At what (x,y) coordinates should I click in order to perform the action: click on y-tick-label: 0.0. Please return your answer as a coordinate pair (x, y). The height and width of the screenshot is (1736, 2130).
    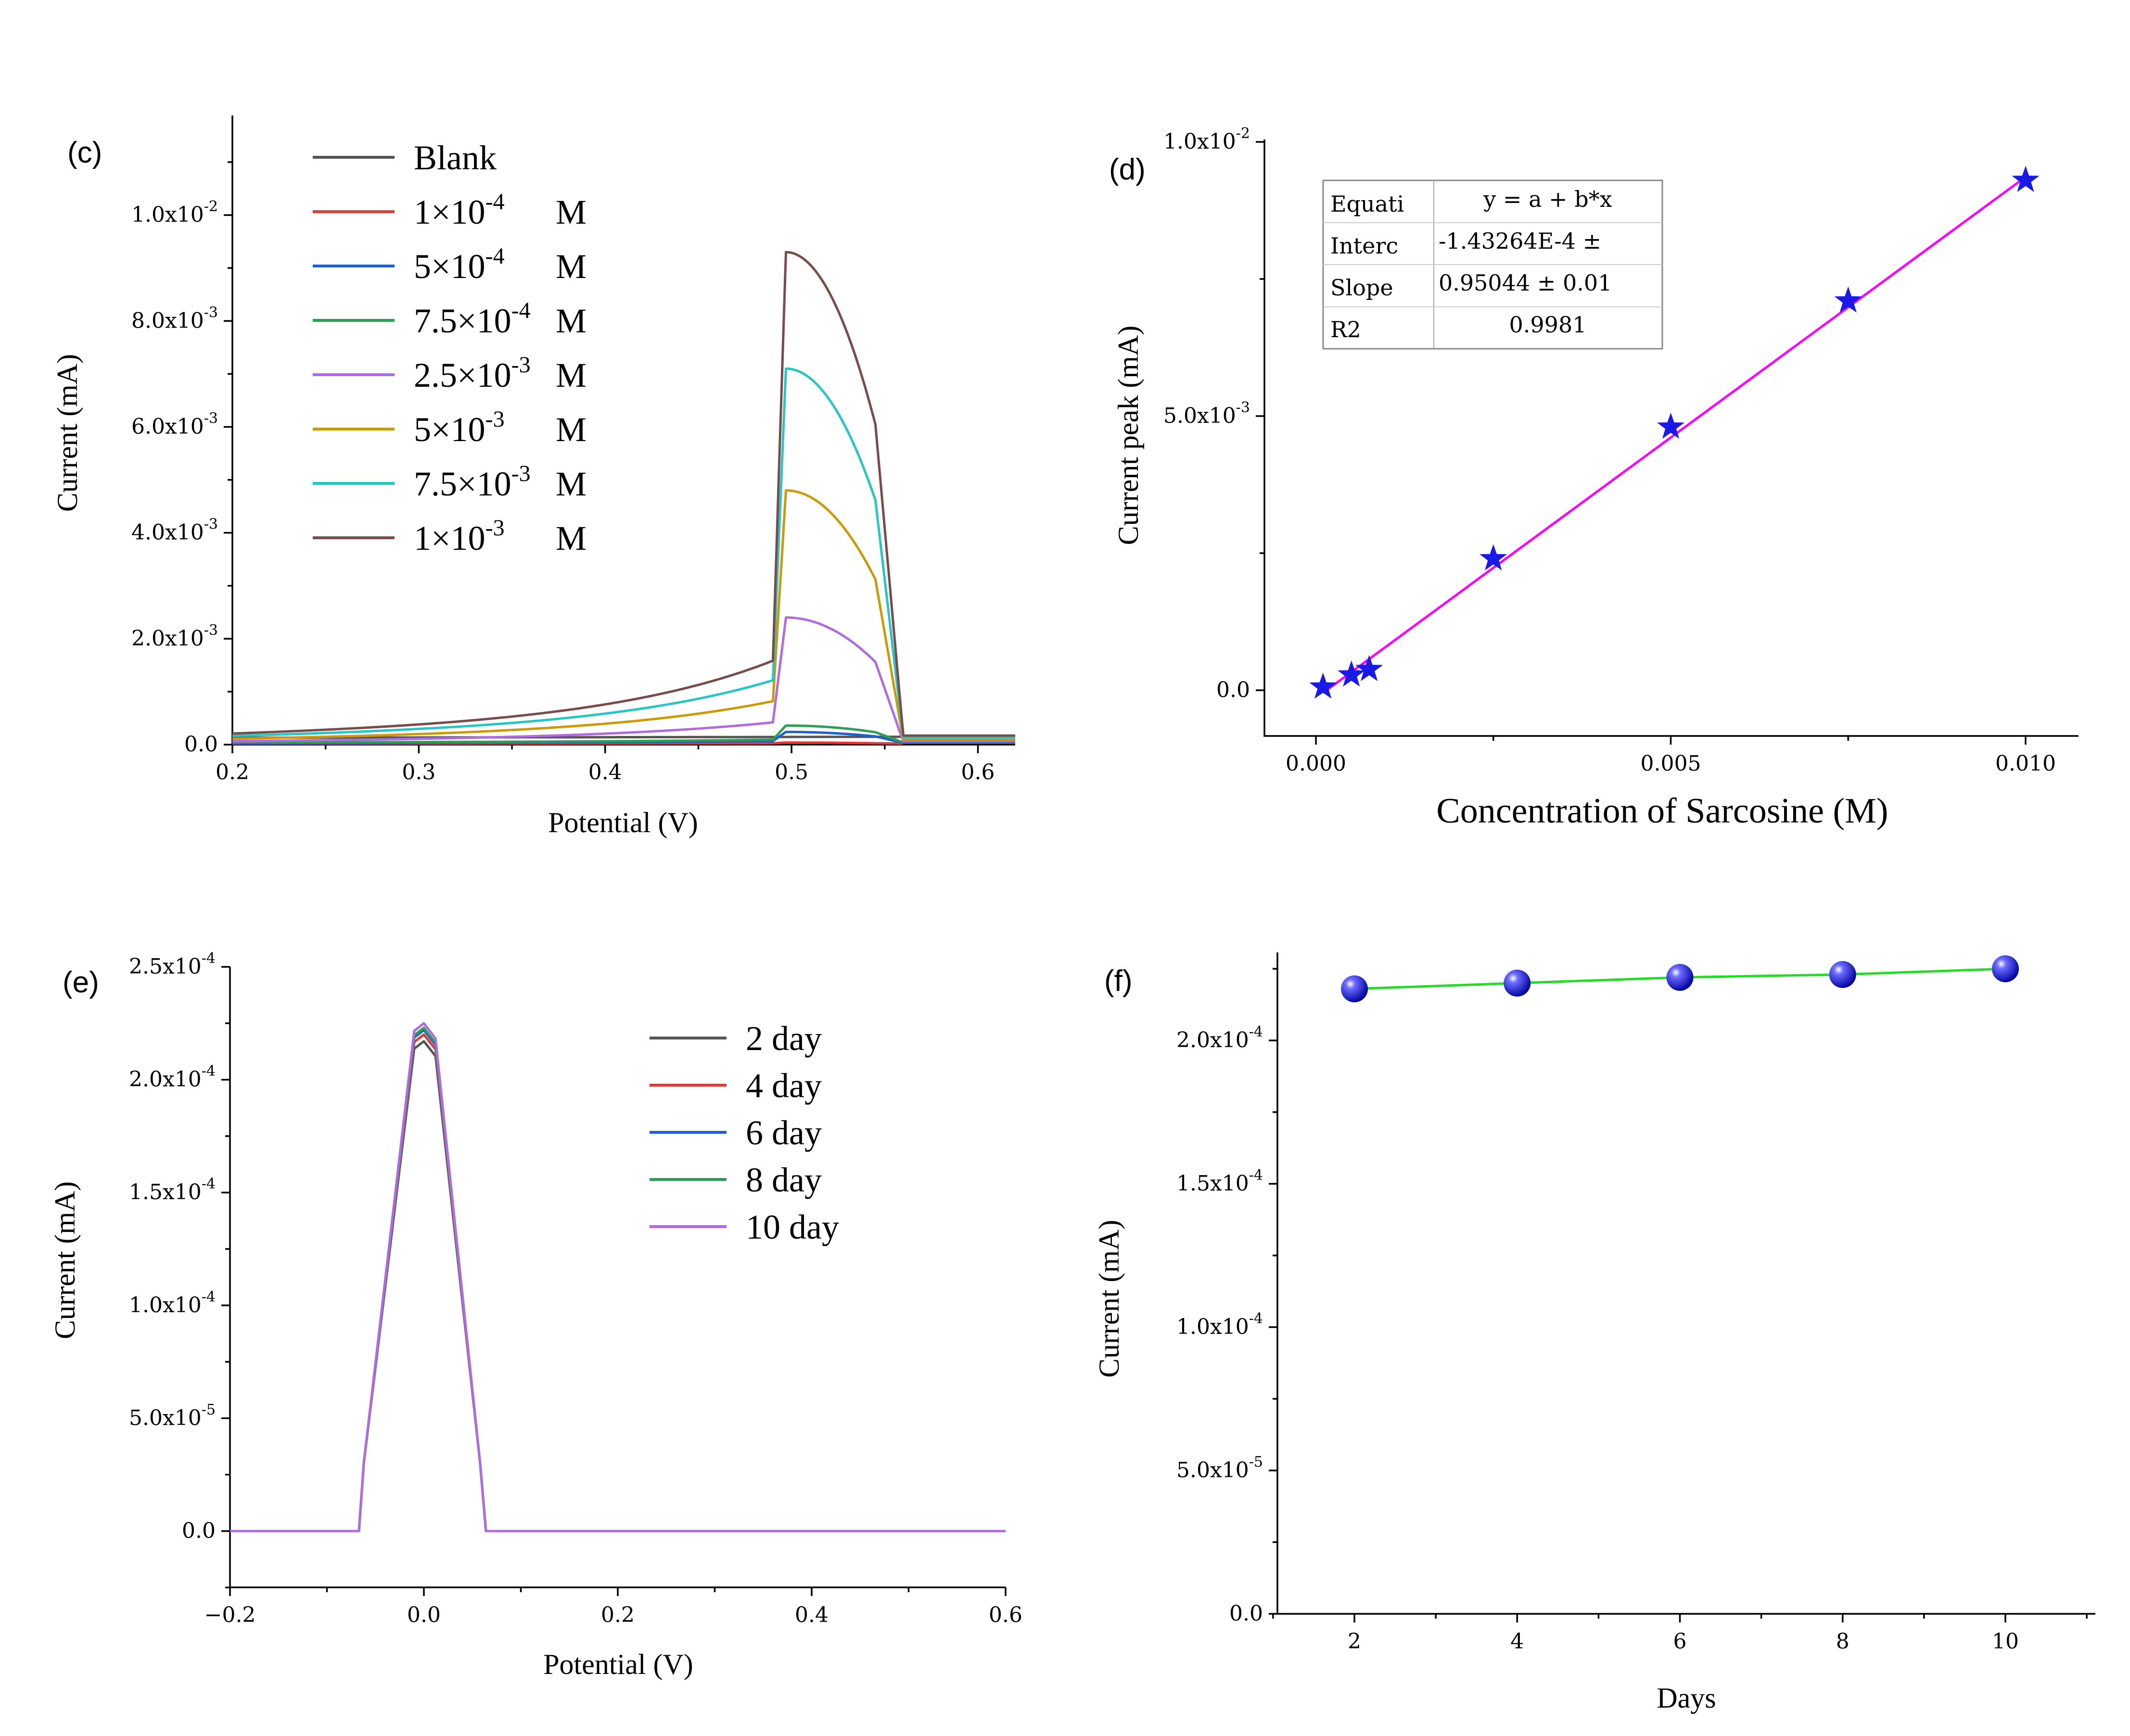
    Looking at the image, I should click on (1246, 1613).